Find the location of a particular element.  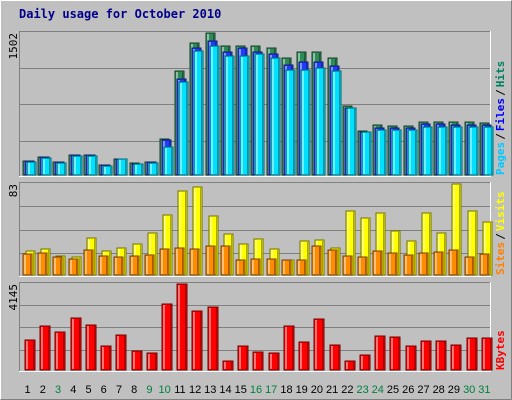

x-tick-label: 20 is located at coordinates (317, 390).